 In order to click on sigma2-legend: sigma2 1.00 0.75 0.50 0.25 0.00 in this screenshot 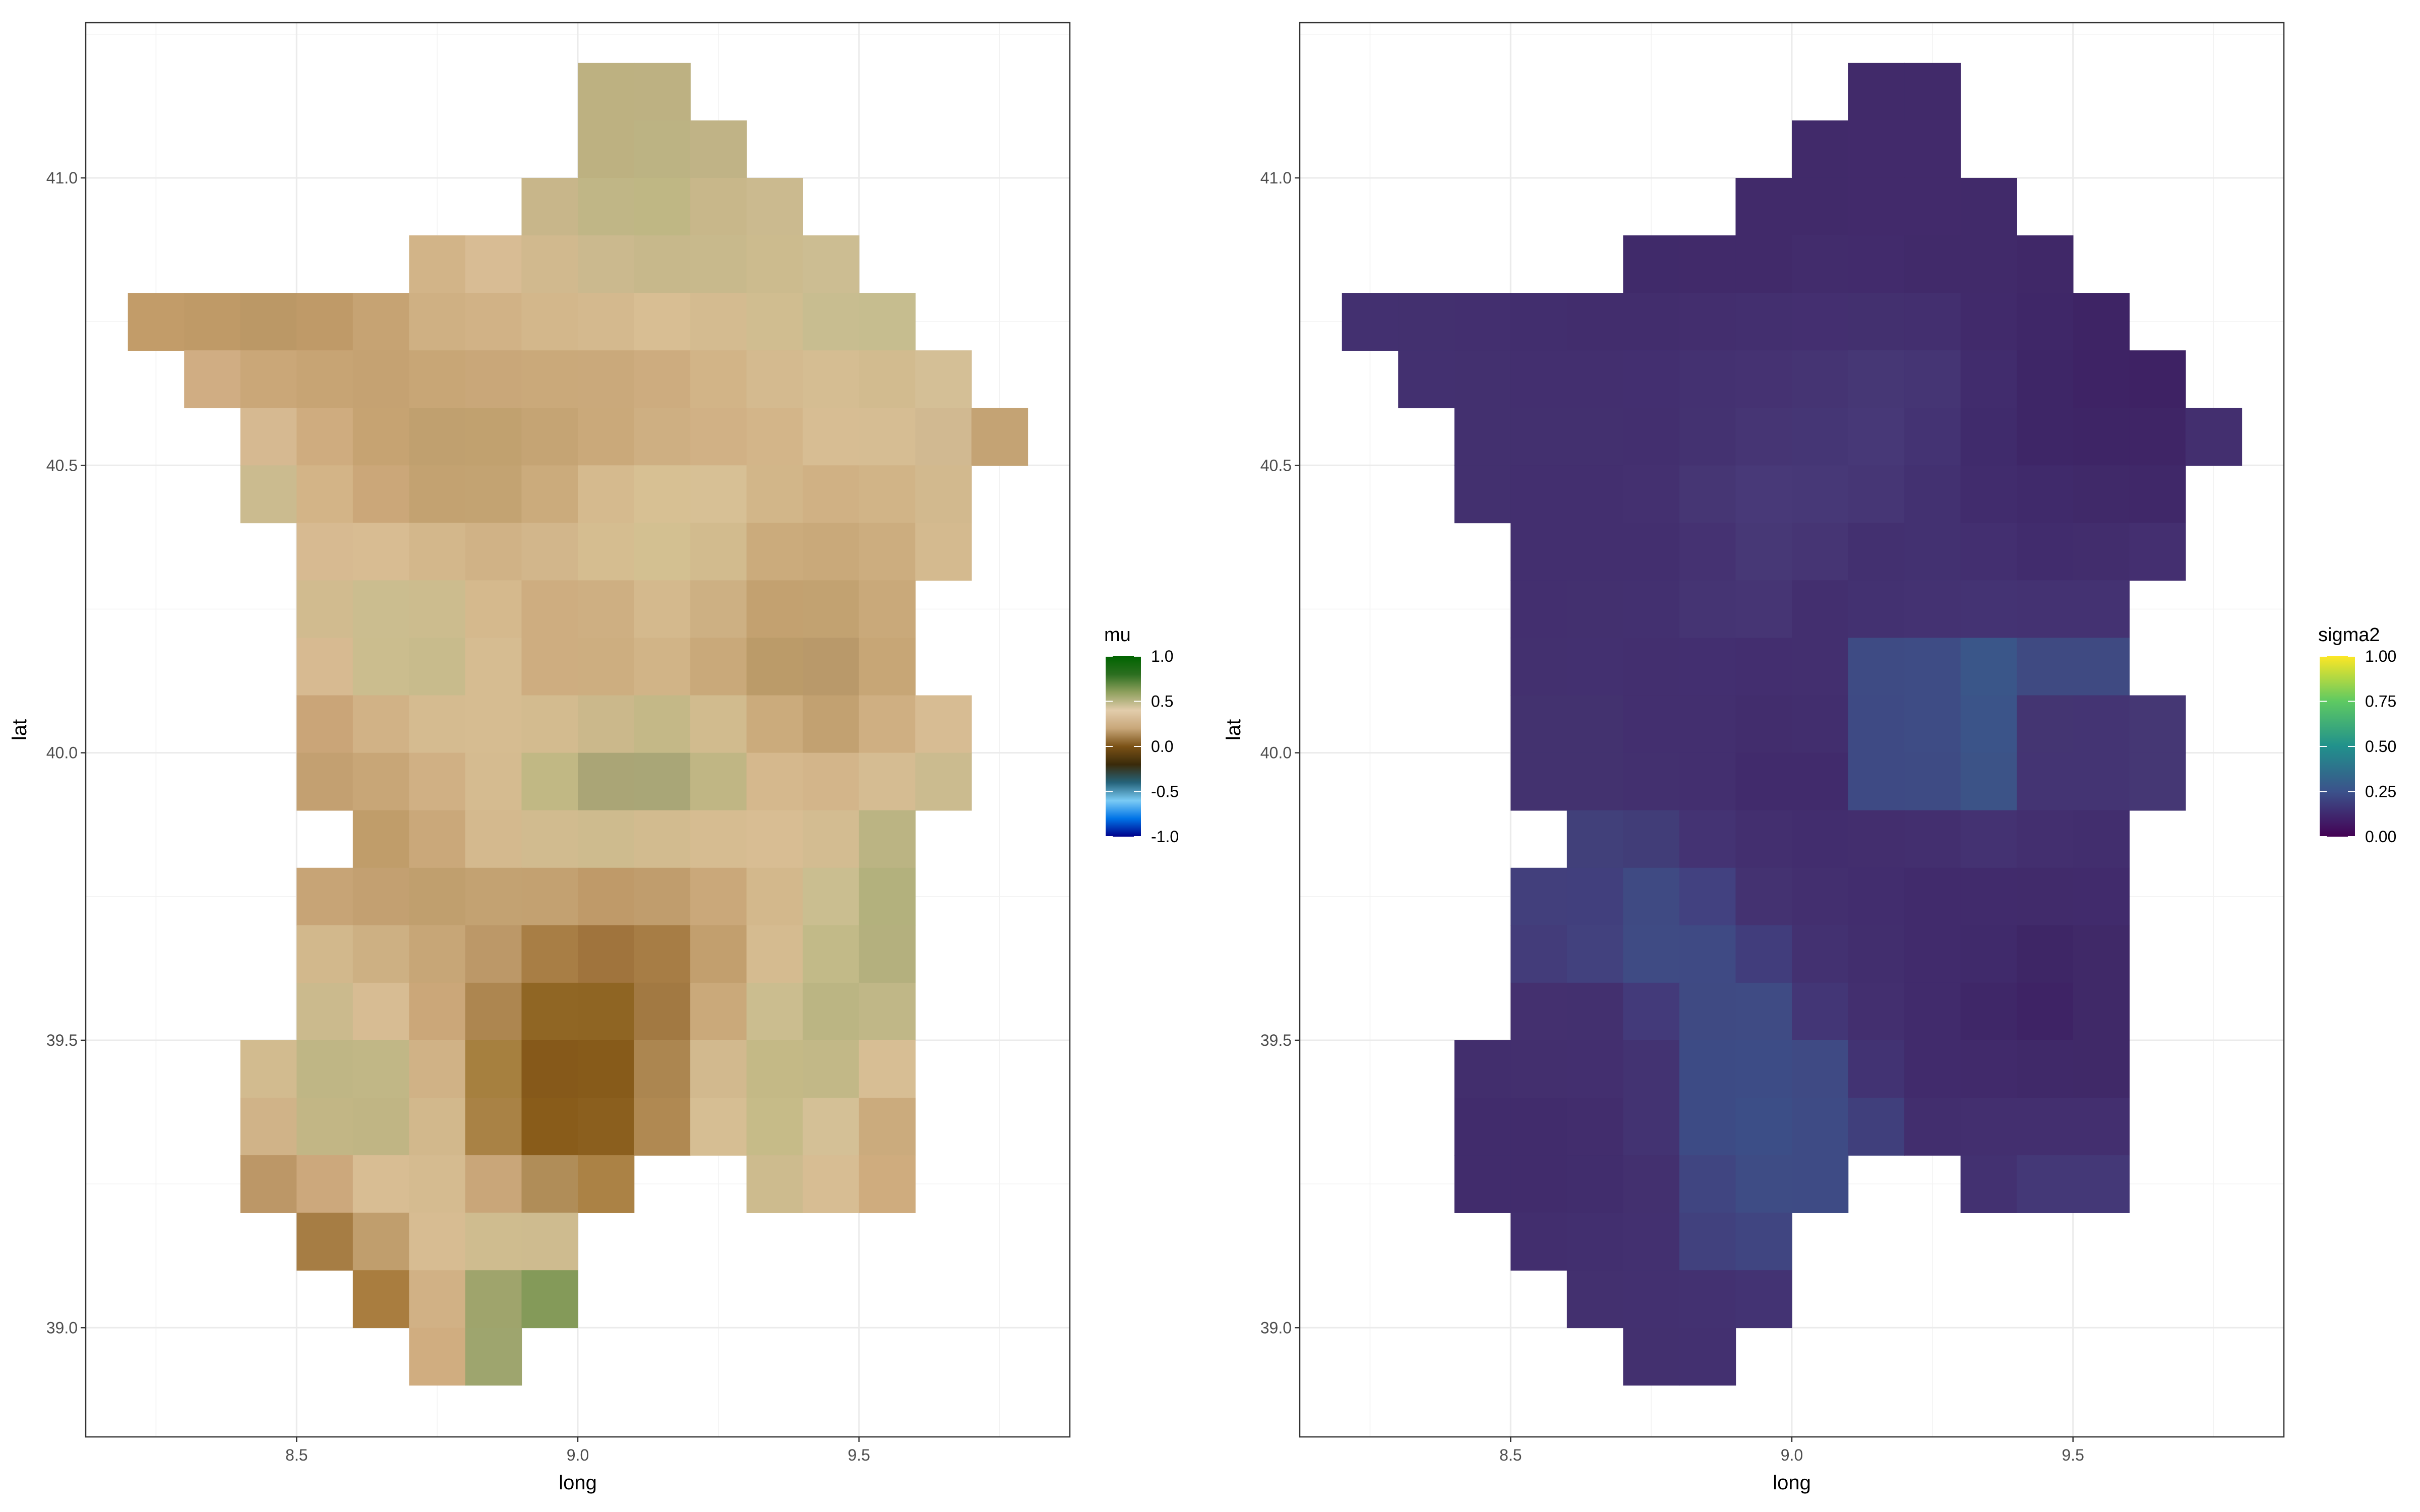, I will do `click(2357, 735)`.